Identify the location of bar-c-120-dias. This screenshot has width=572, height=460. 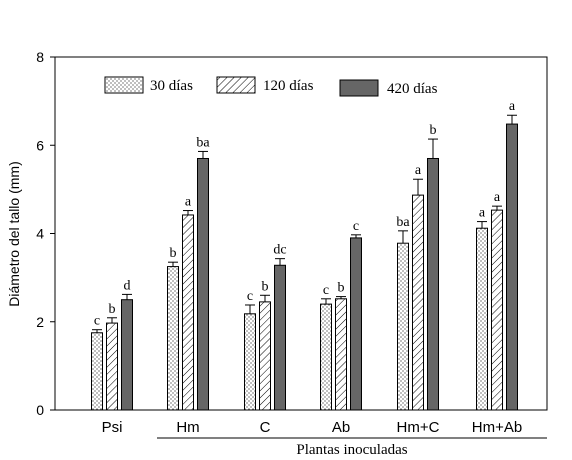
(265, 356).